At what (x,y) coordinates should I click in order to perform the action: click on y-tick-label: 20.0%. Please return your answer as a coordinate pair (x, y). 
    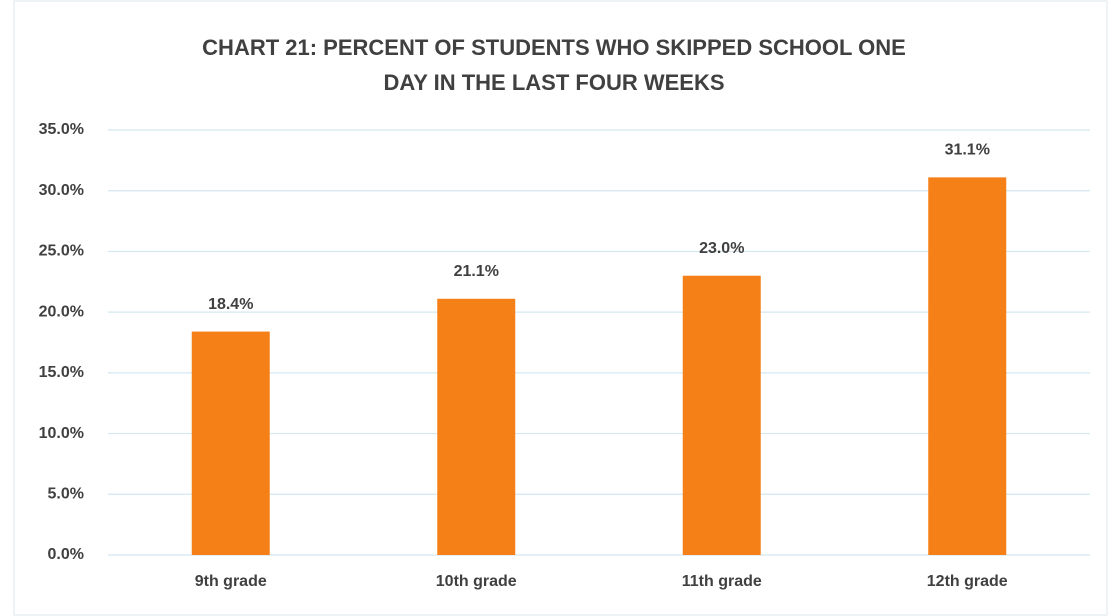
    Looking at the image, I should click on (61, 311).